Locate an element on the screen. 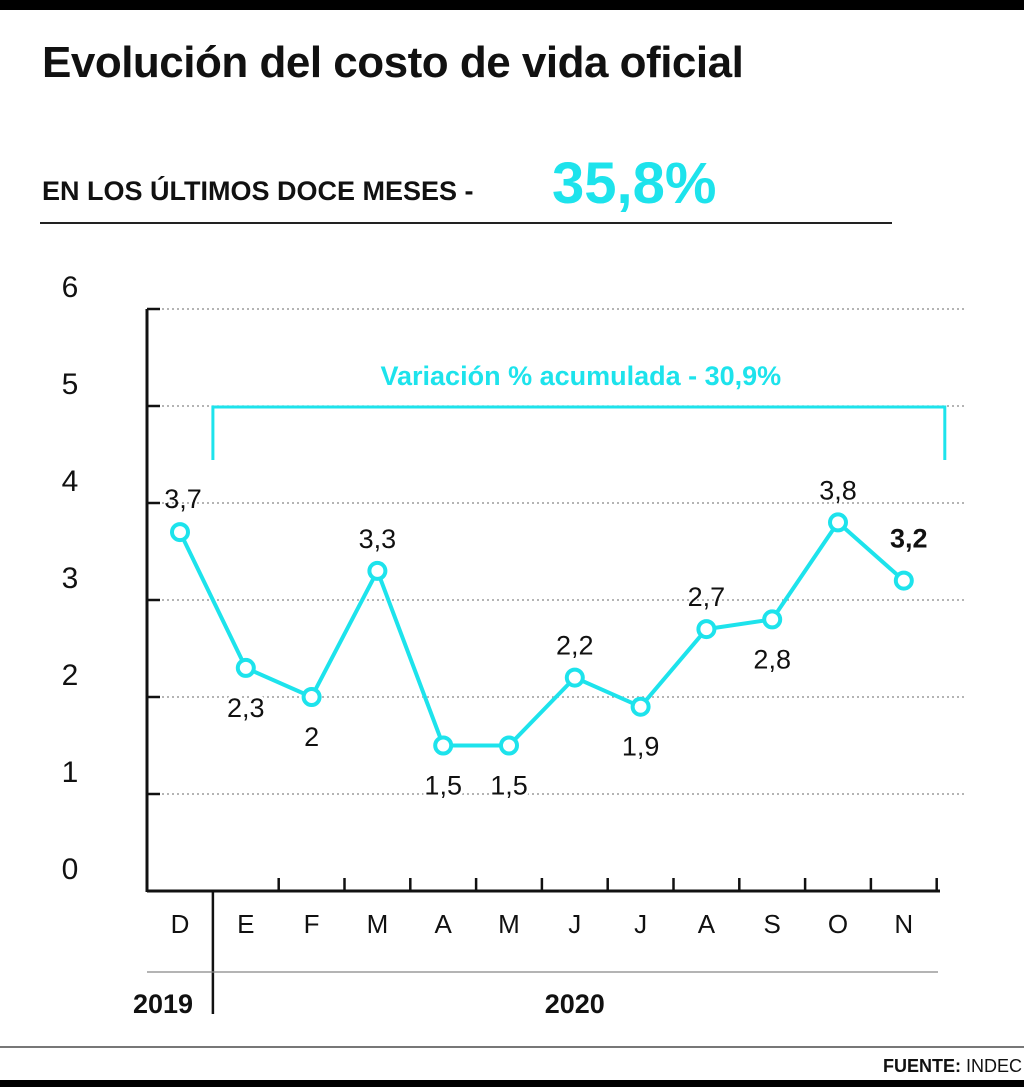 The width and height of the screenshot is (1024, 1087). accumulated-bracket is located at coordinates (579, 432).